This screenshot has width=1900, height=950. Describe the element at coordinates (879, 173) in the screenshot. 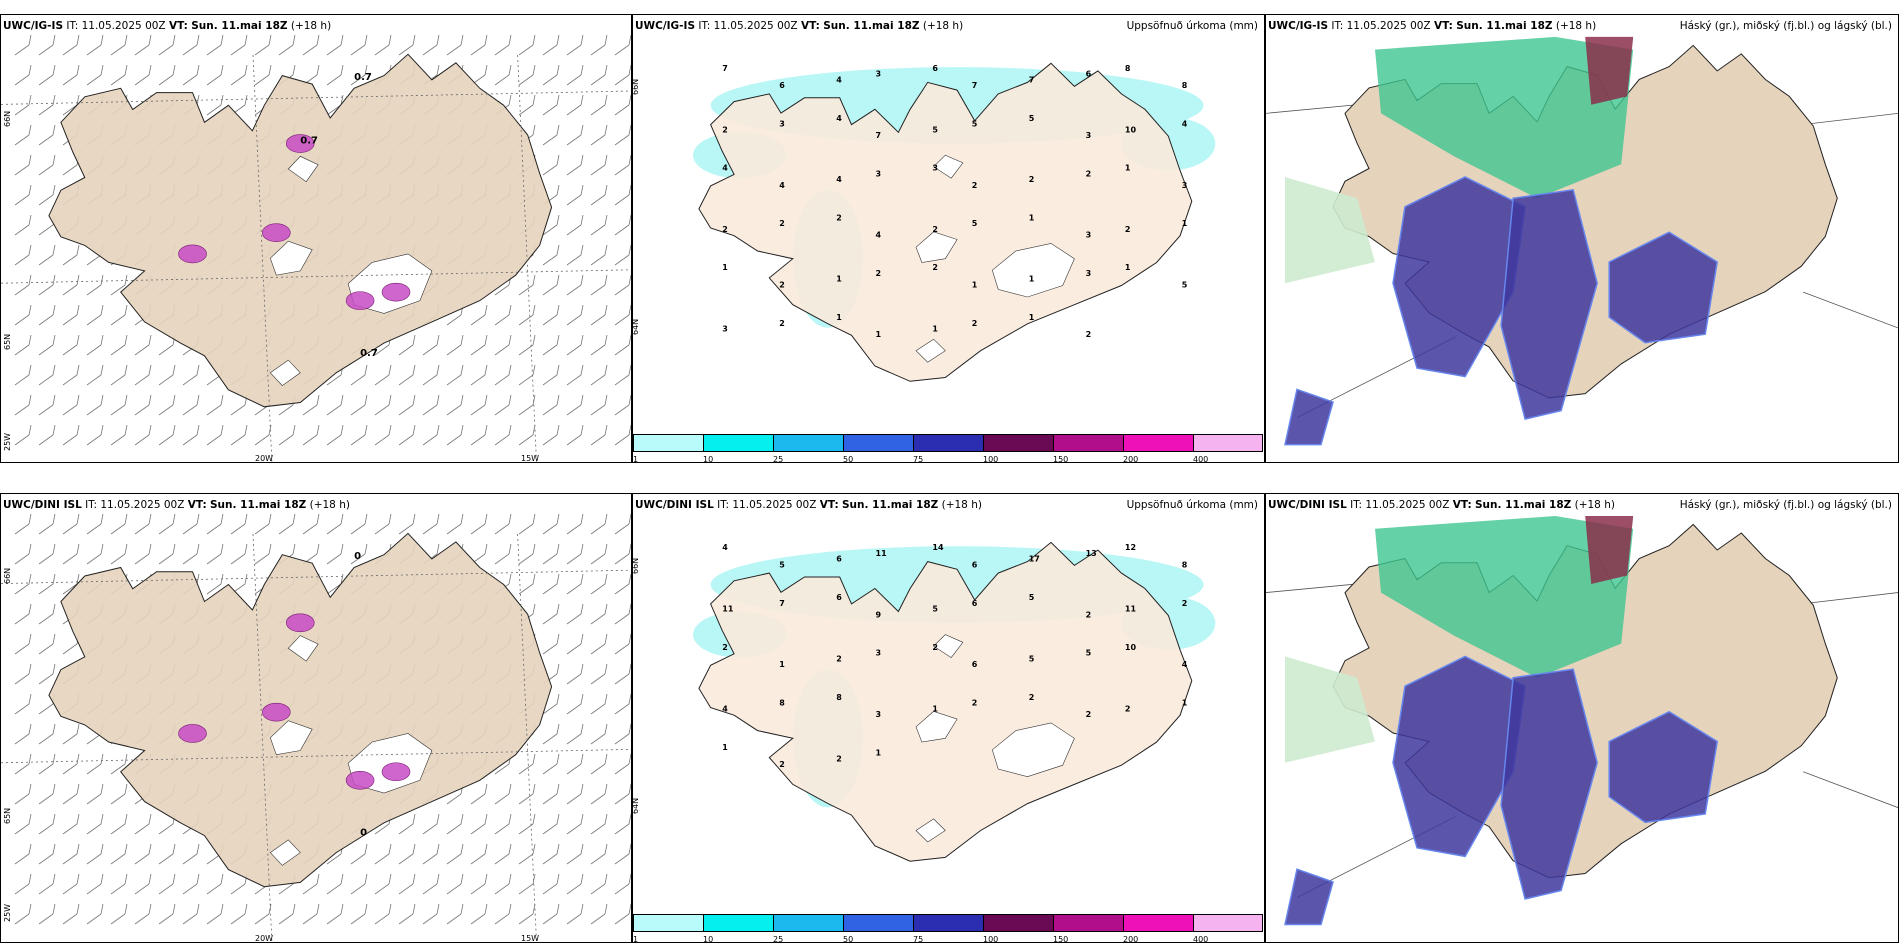

I see `precip-value: 3` at that location.